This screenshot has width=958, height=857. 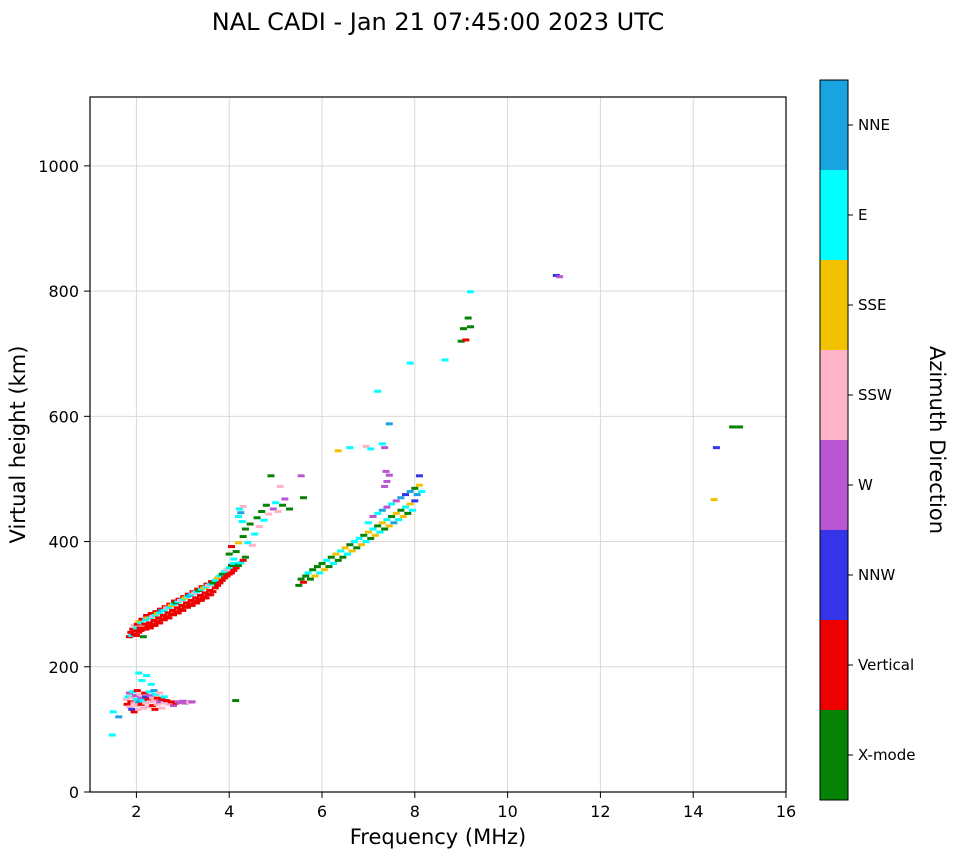 I want to click on y-tick-label: 400, so click(x=63, y=542).